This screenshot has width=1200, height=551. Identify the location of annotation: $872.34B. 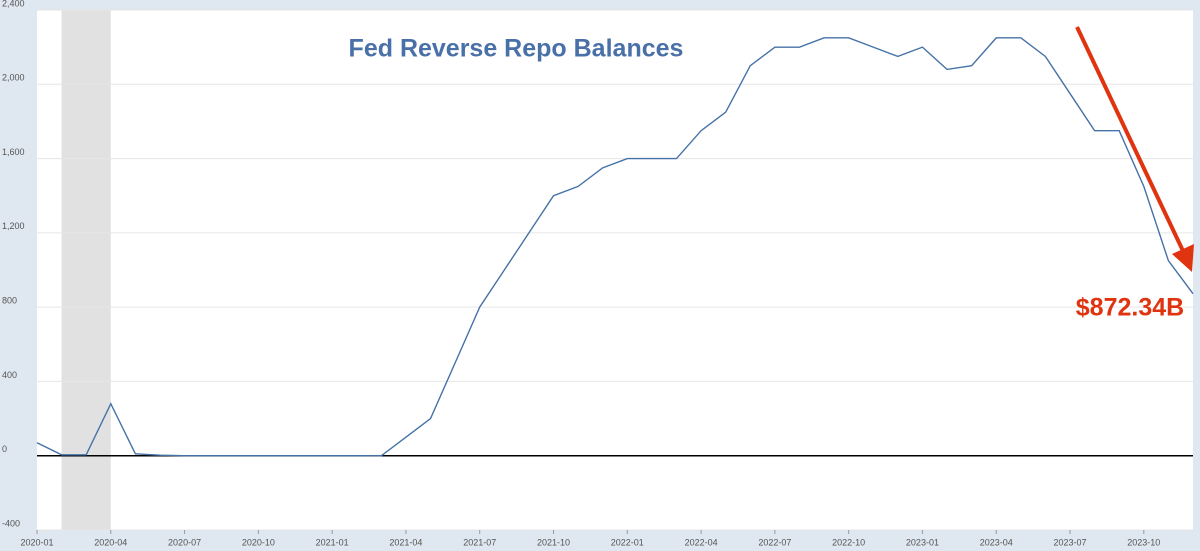
(1130, 308).